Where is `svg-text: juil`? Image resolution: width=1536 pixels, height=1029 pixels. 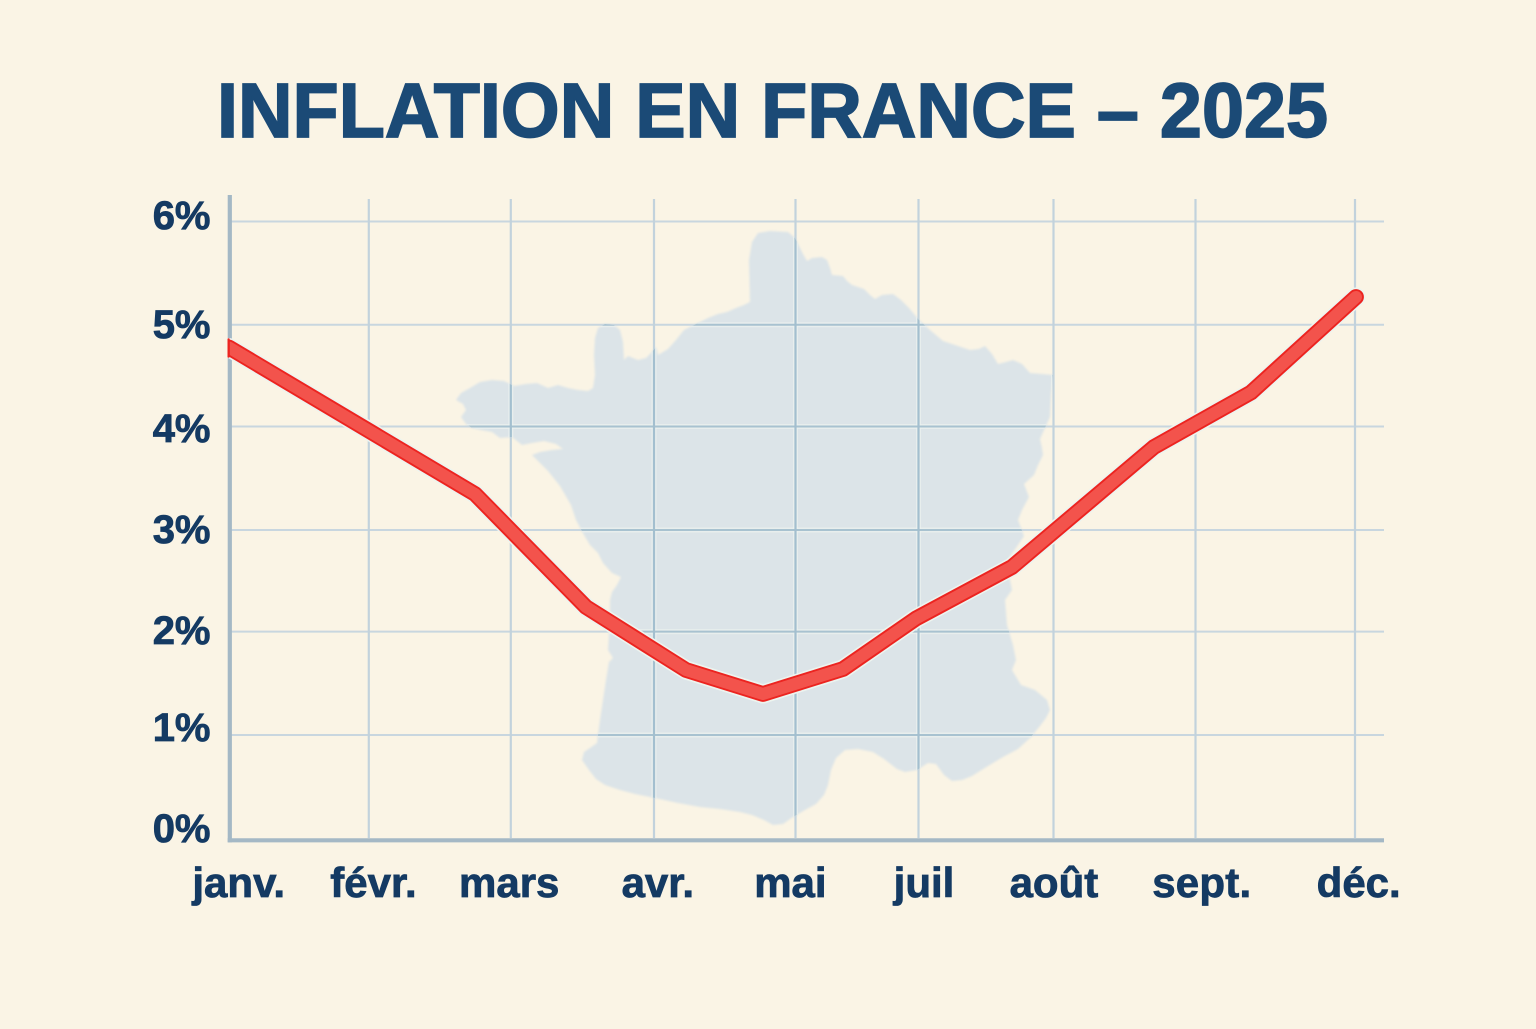 svg-text: juil is located at coordinates (924, 882).